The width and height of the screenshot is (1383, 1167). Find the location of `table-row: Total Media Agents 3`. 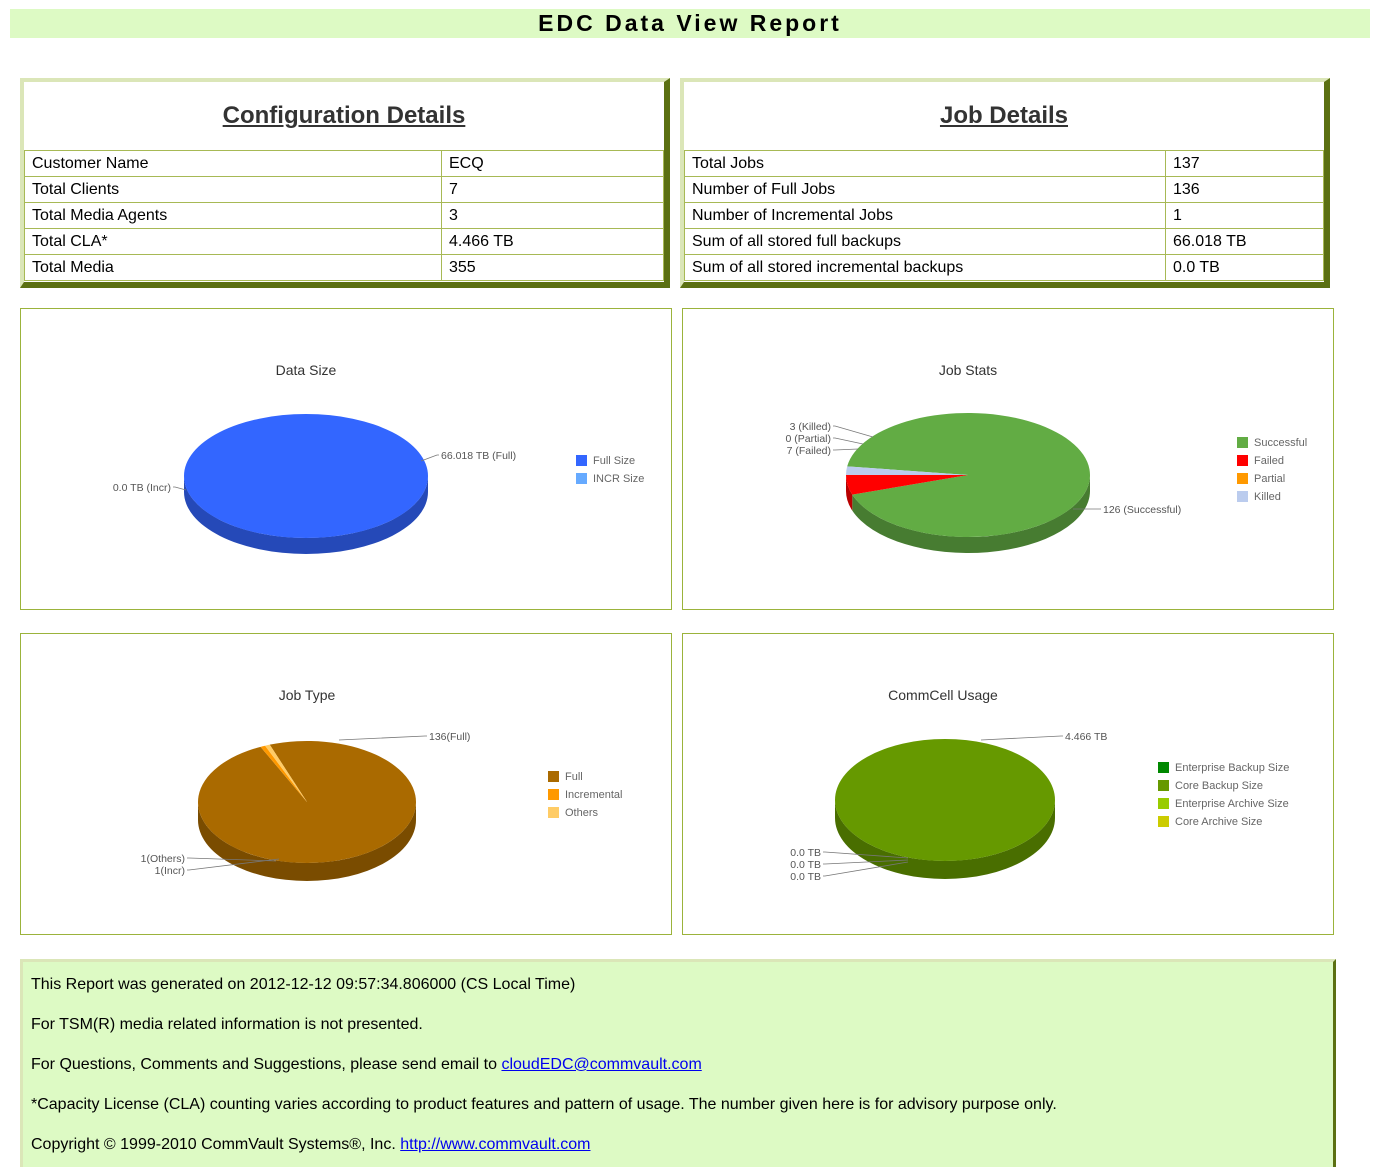

table-row: Total Media Agents 3 is located at coordinates (344, 215).